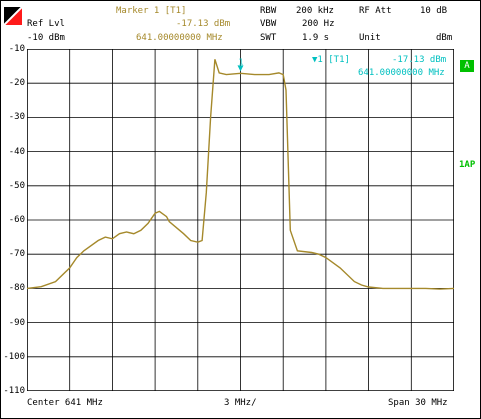 This screenshot has height=419, width=481. Describe the element at coordinates (16, 254) in the screenshot. I see `y-tick-label: -70` at that location.